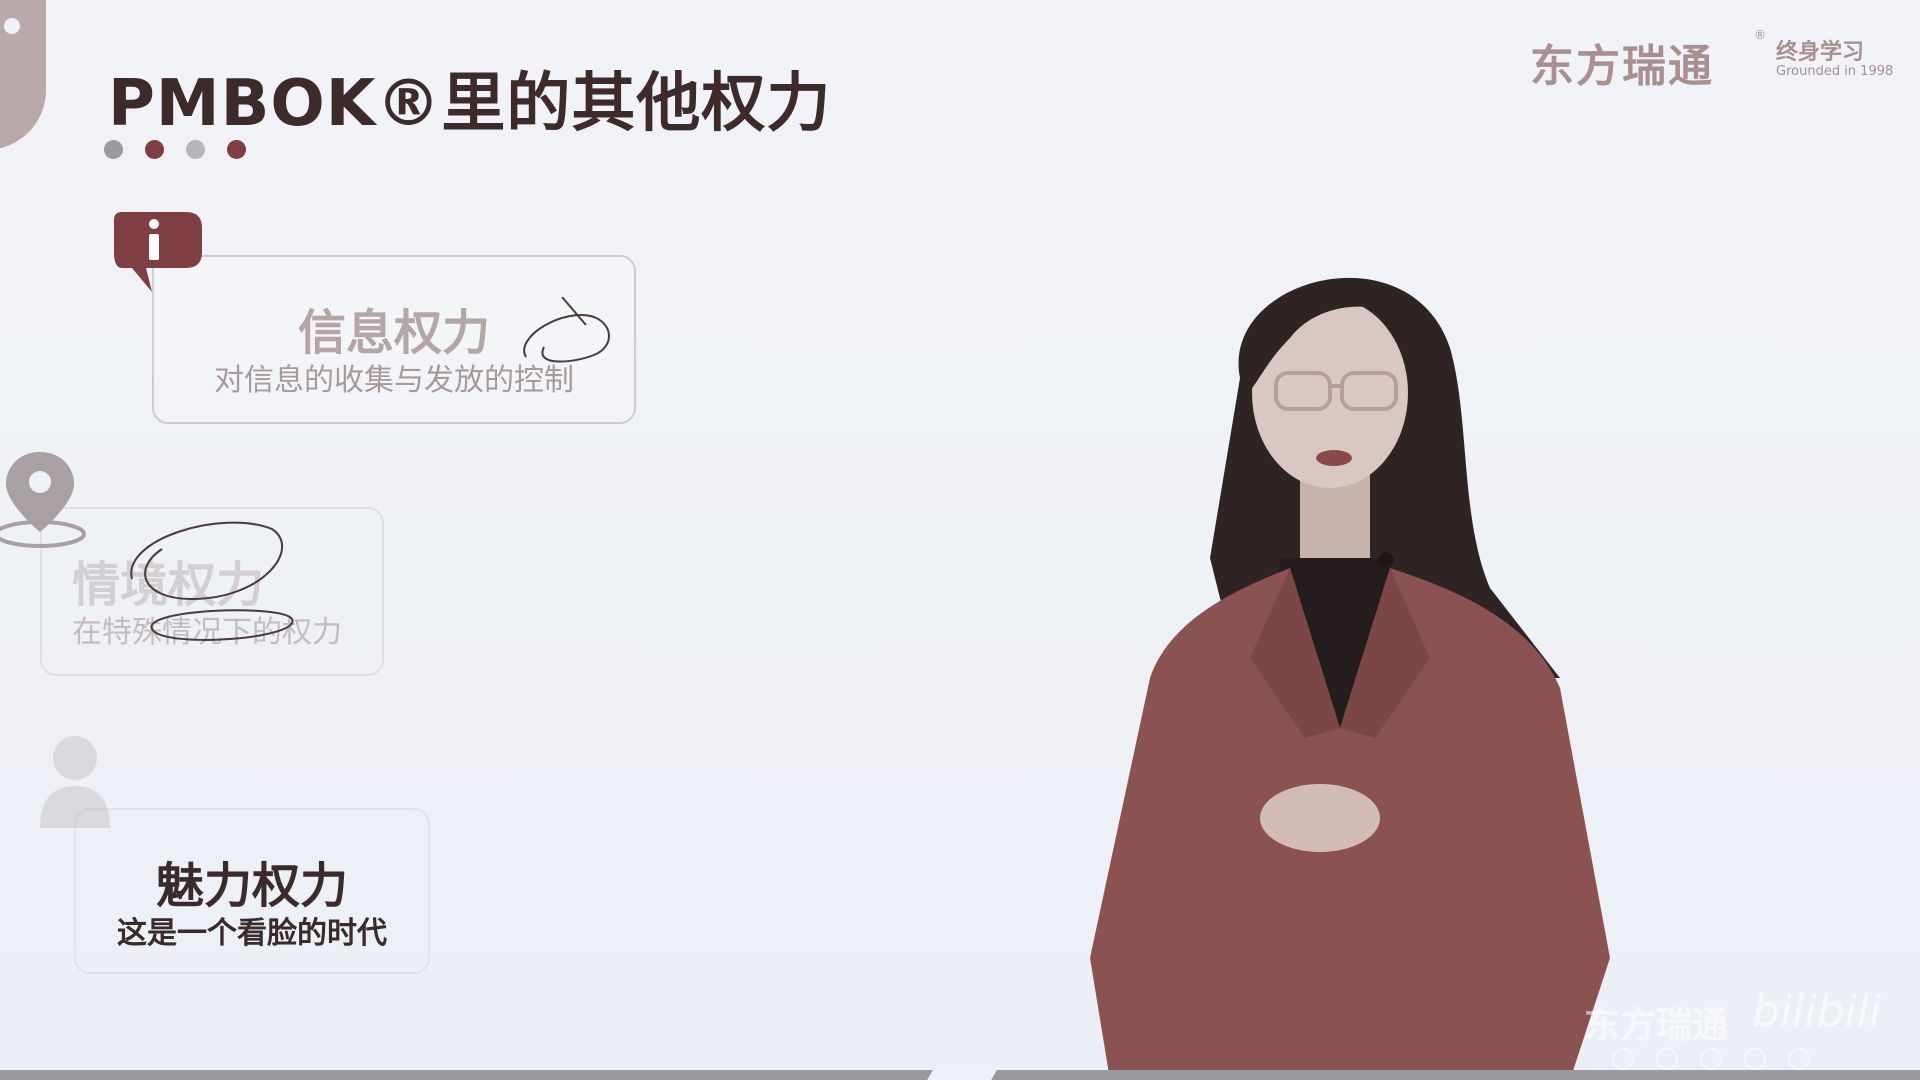 This screenshot has height=1080, width=1920. What do you see at coordinates (158, 252) in the screenshot?
I see `info-icon` at bounding box center [158, 252].